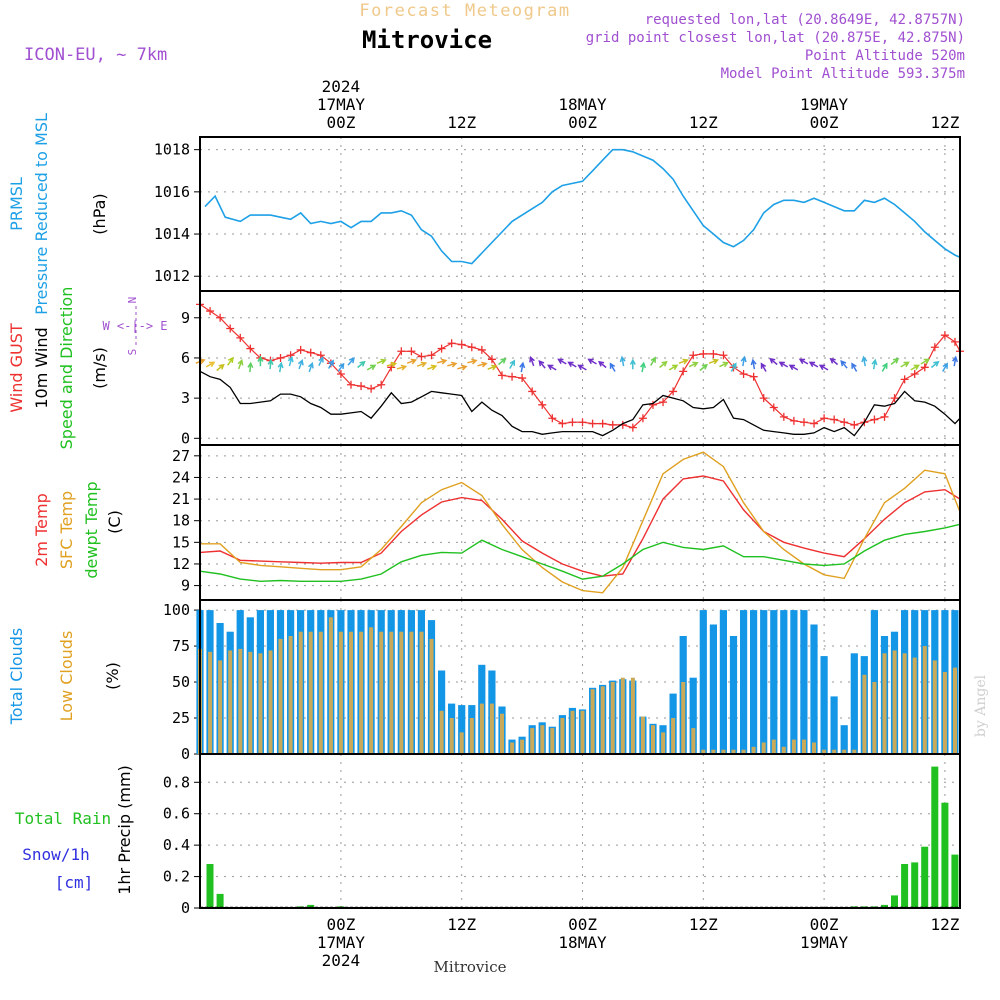  I want to click on wind-label: 10m Wind, so click(41, 367).